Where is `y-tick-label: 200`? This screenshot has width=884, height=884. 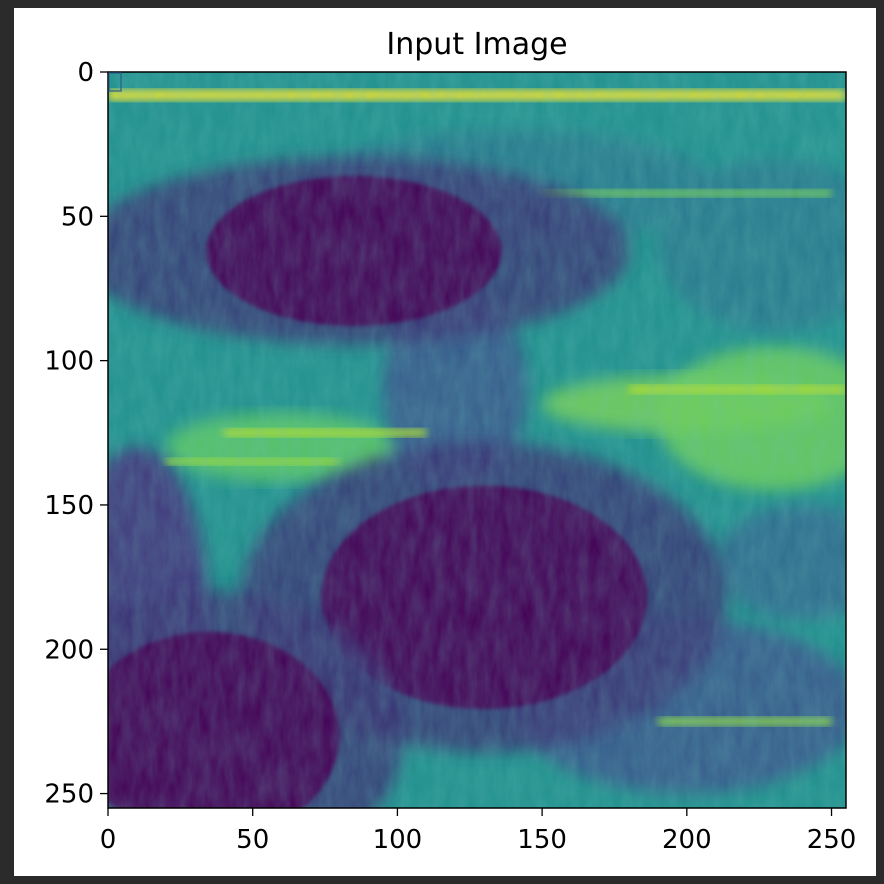
y-tick-label: 200 is located at coordinates (69, 650).